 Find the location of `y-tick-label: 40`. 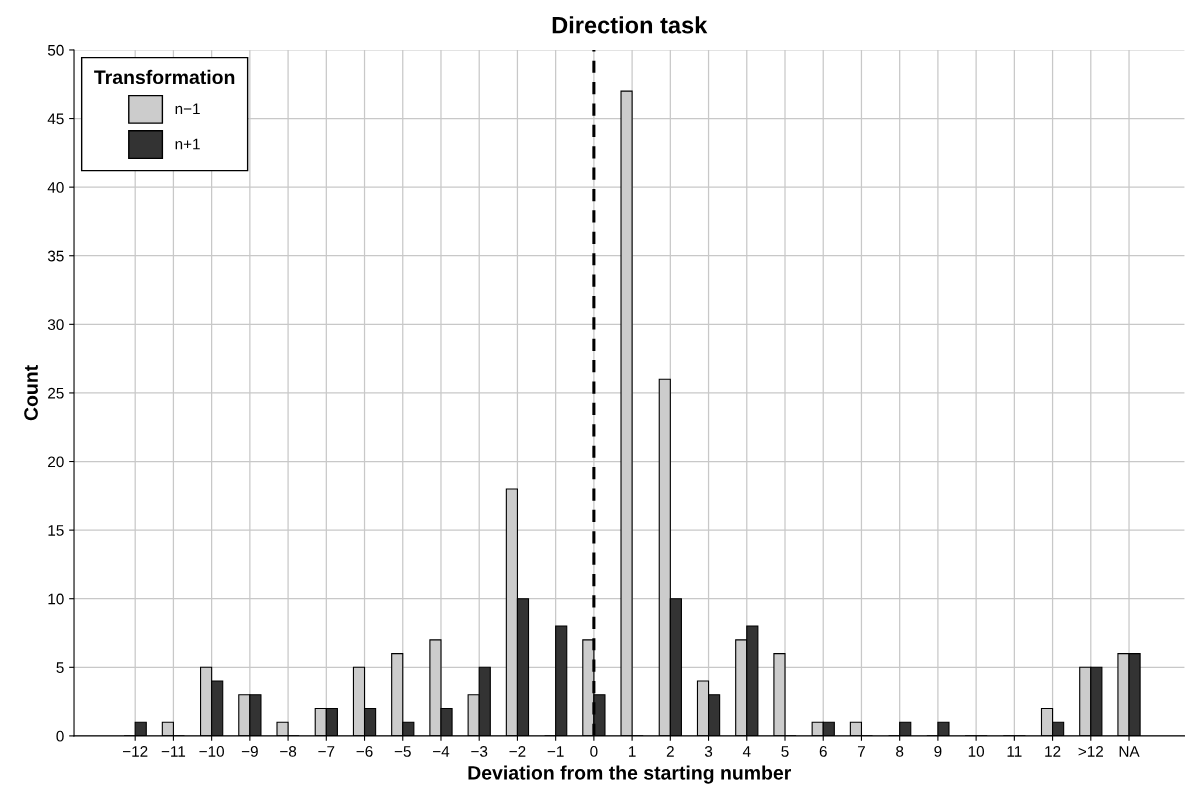

y-tick-label: 40 is located at coordinates (55, 187).